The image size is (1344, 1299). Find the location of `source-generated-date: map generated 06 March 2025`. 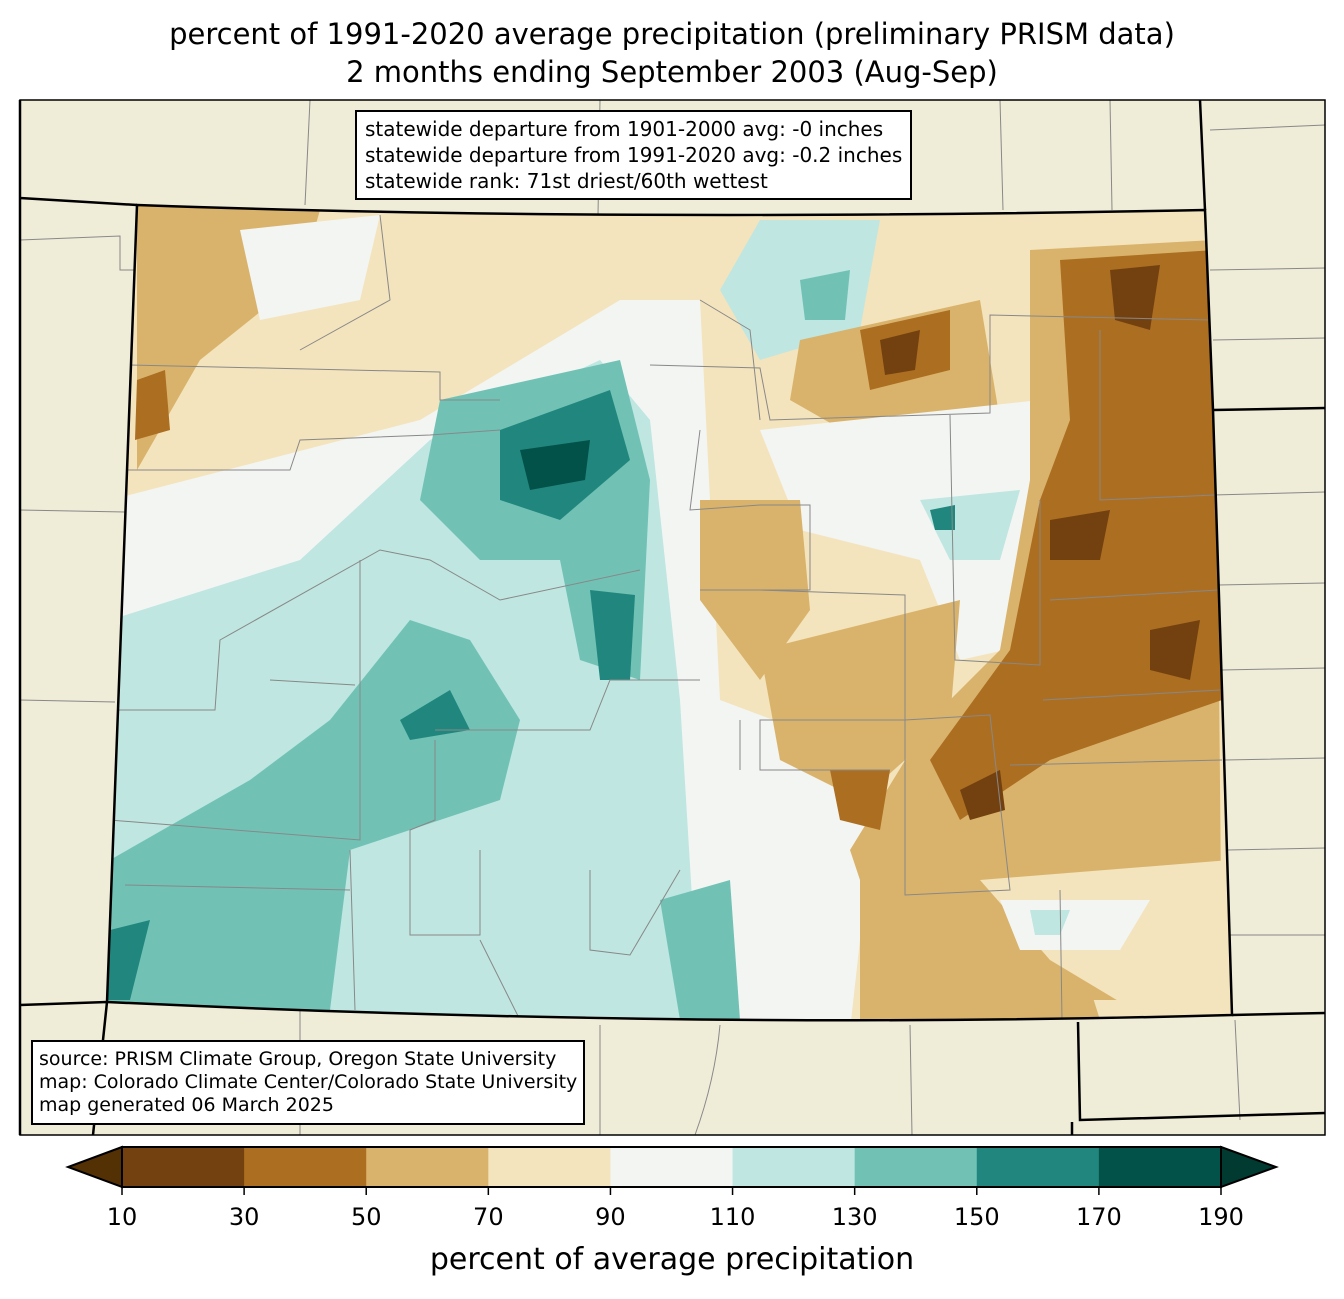

source-generated-date: map generated 06 March 2025 is located at coordinates (186, 1105).